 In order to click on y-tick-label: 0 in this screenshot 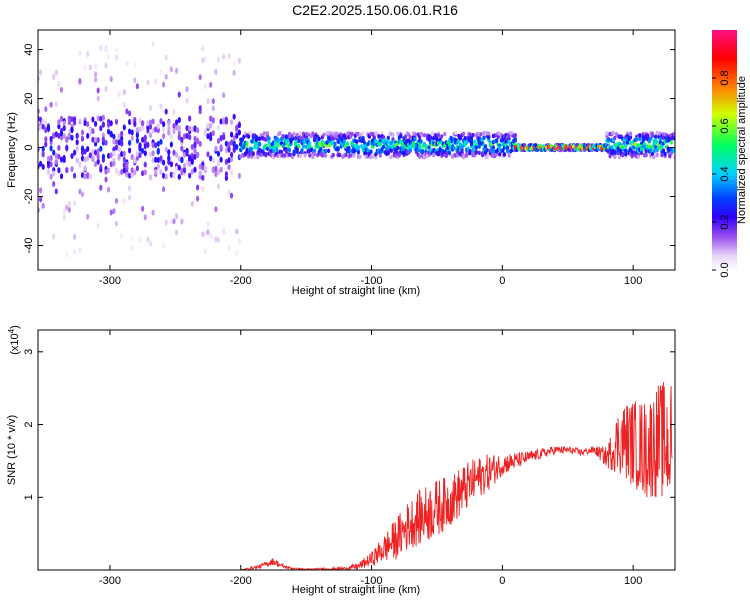, I will do `click(29, 147)`.